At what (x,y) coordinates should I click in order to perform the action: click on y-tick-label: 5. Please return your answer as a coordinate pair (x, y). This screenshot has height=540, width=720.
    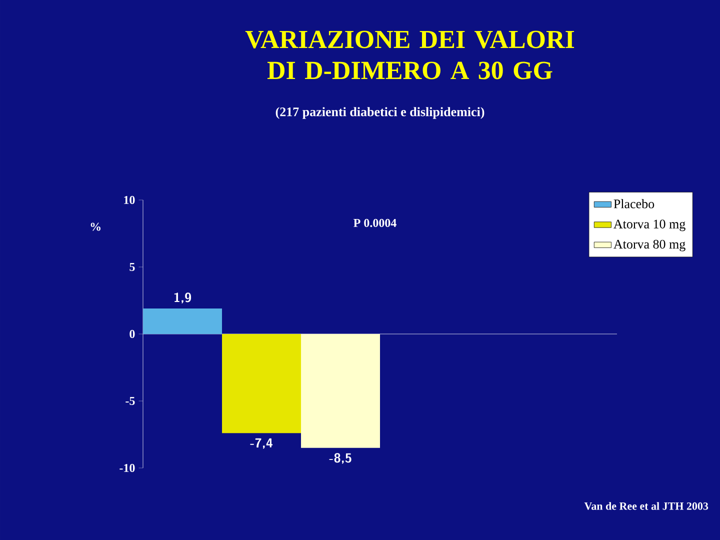
    Looking at the image, I should click on (132, 267).